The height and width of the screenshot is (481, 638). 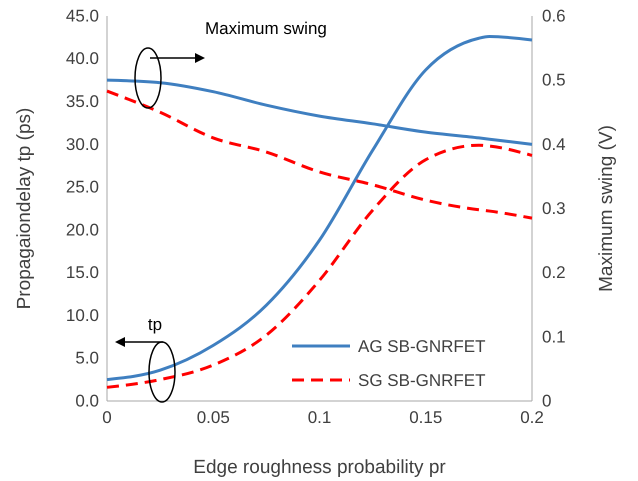 What do you see at coordinates (82, 144) in the screenshot?
I see `y-tick-label: 30.0` at bounding box center [82, 144].